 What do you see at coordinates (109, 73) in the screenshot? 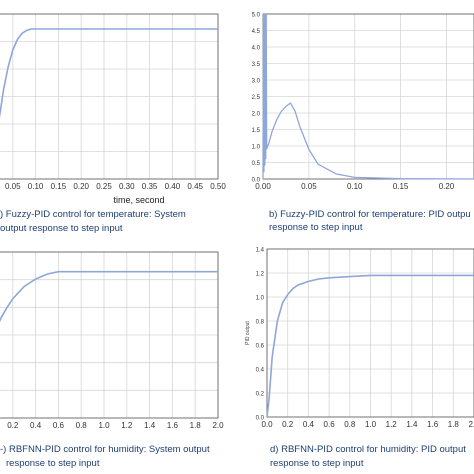
I see `panel-a-series-line` at bounding box center [109, 73].